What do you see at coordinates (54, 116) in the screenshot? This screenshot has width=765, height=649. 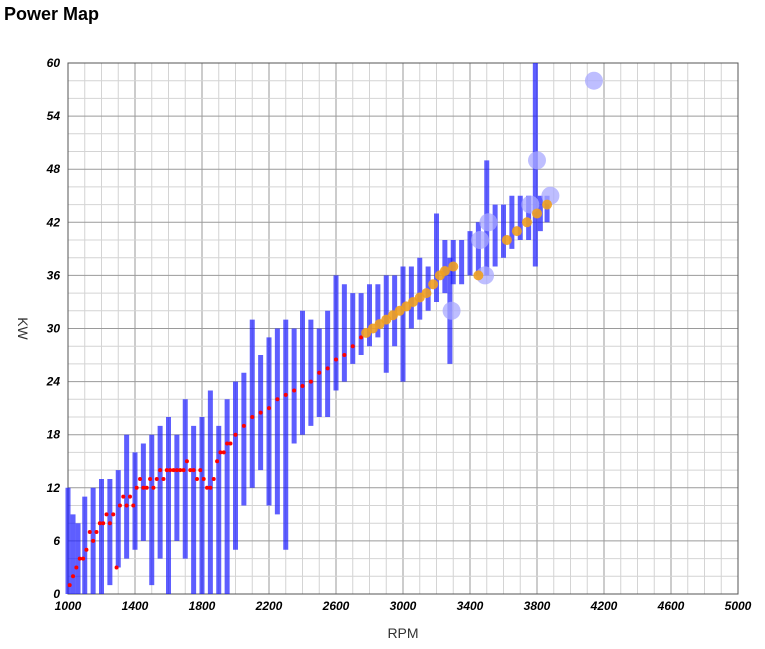 I see `y-tick-label: 54` at bounding box center [54, 116].